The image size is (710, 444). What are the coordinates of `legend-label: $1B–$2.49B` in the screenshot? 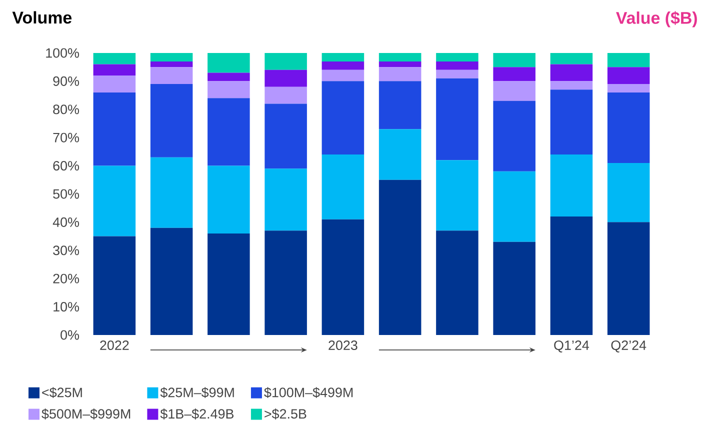 It's located at (197, 414).